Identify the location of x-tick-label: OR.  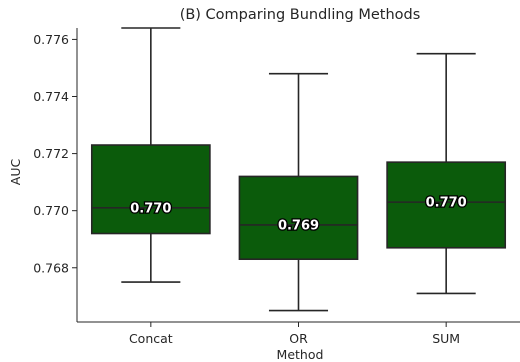
(298, 338).